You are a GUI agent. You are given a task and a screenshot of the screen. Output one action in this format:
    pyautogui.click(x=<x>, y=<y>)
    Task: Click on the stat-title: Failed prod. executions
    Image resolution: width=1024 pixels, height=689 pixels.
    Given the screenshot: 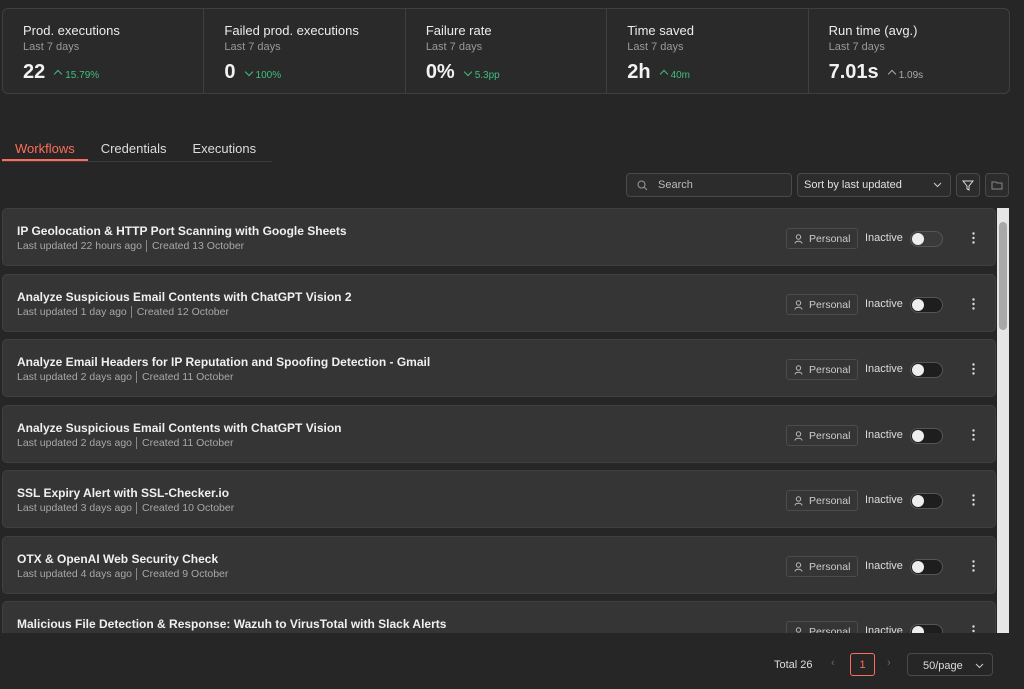 What is the action you would take?
    pyautogui.click(x=291, y=30)
    